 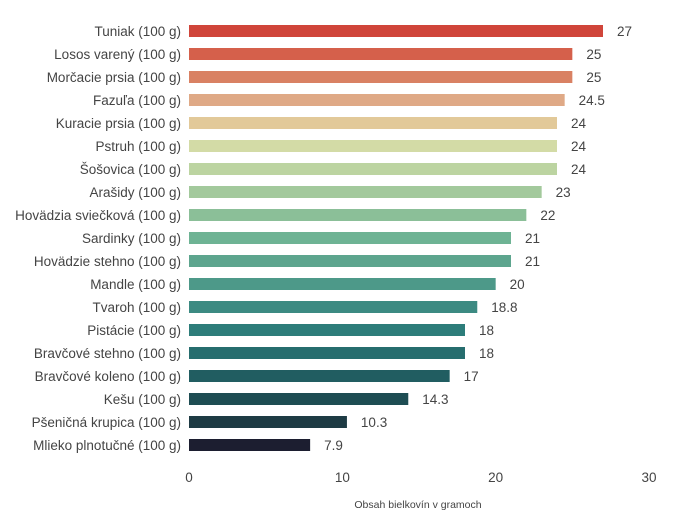 What do you see at coordinates (333, 445) in the screenshot?
I see `value-label: 7.9` at bounding box center [333, 445].